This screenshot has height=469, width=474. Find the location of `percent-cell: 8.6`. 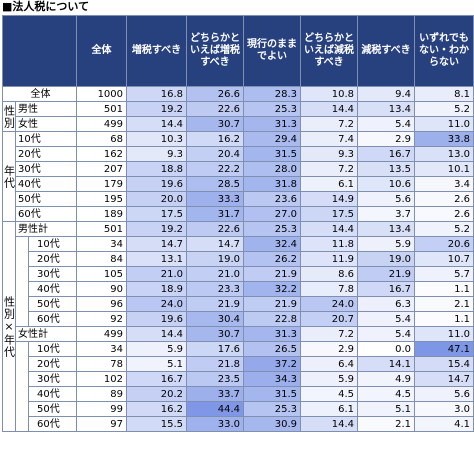

percent-cell: 8.6 is located at coordinates (329, 274).